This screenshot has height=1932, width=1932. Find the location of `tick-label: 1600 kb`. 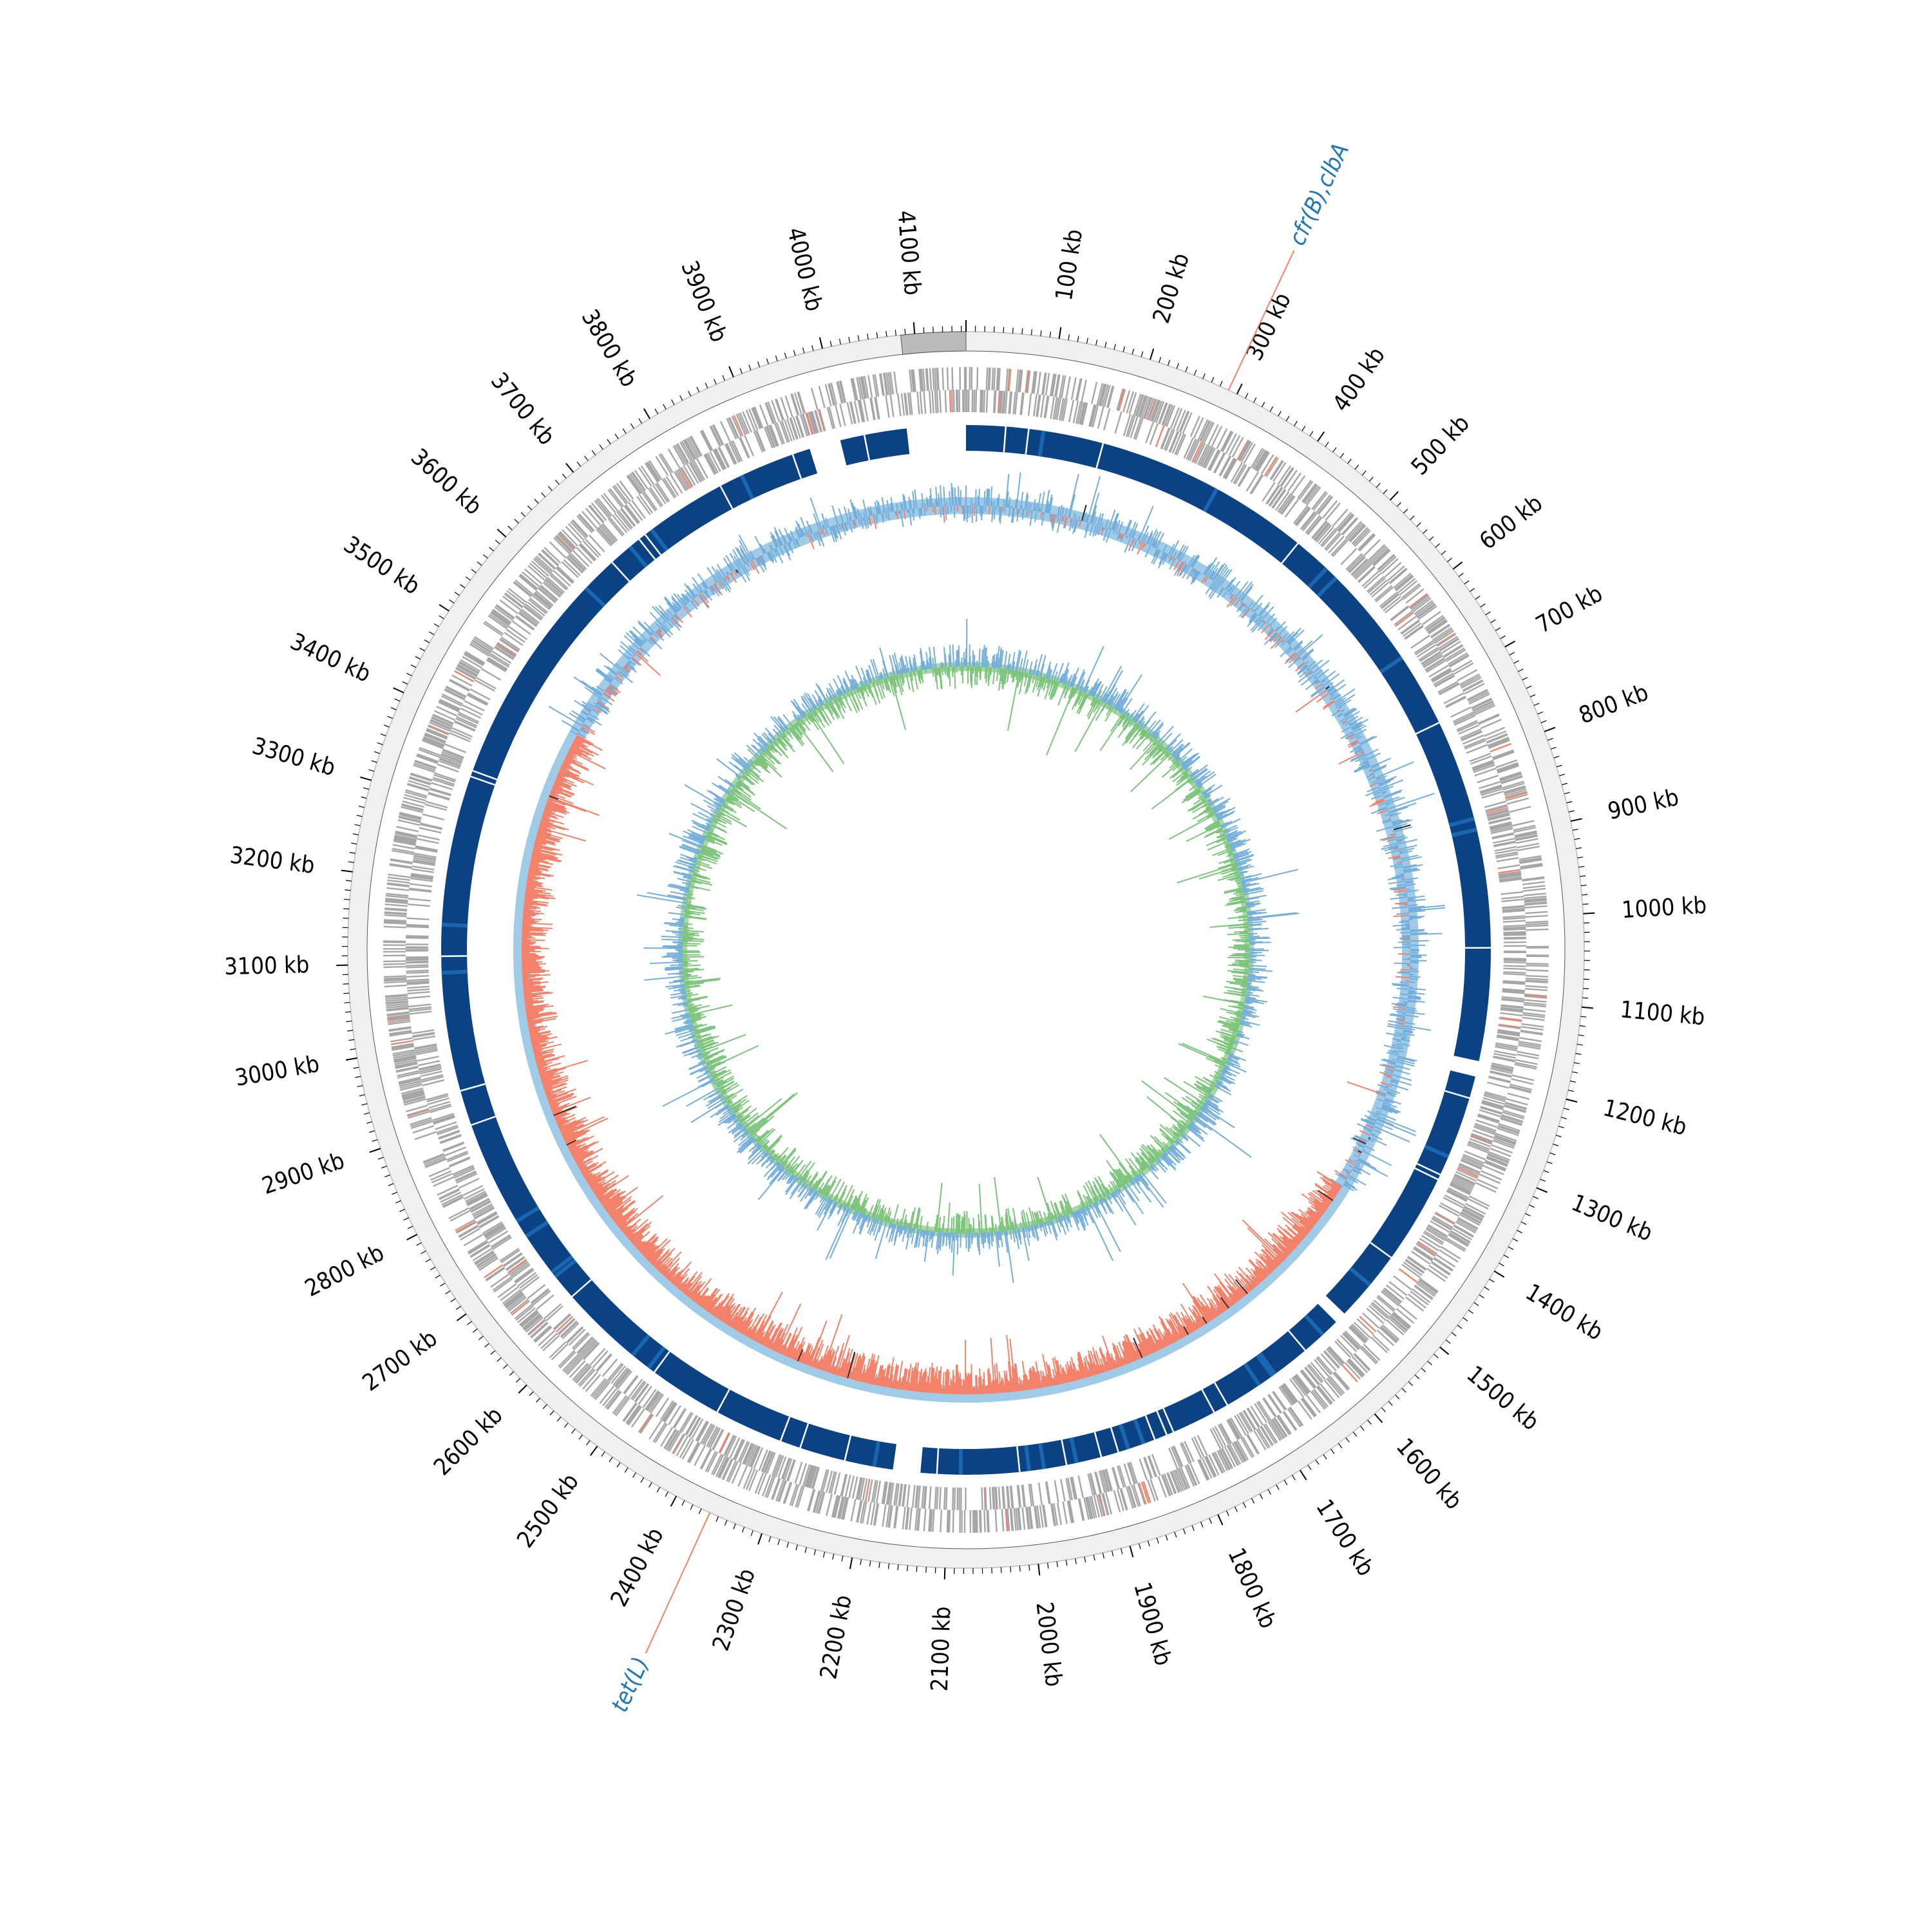

tick-label: 1600 kb is located at coordinates (1429, 1475).